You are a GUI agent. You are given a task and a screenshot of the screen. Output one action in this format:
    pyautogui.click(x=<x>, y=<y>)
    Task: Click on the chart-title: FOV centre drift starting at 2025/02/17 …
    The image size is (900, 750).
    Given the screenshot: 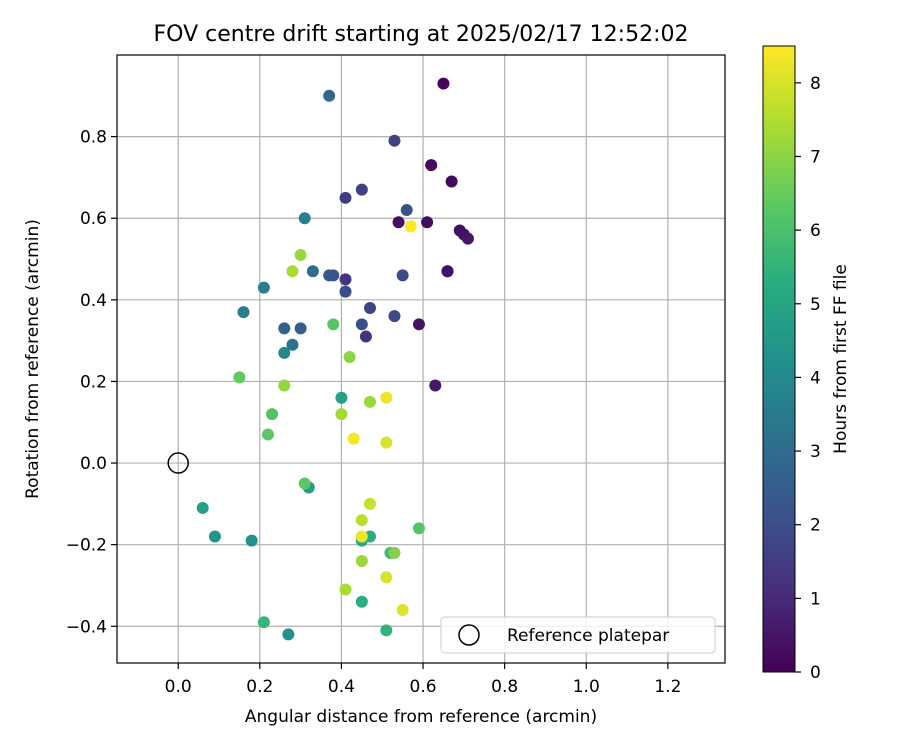 What is the action you would take?
    pyautogui.click(x=421, y=34)
    